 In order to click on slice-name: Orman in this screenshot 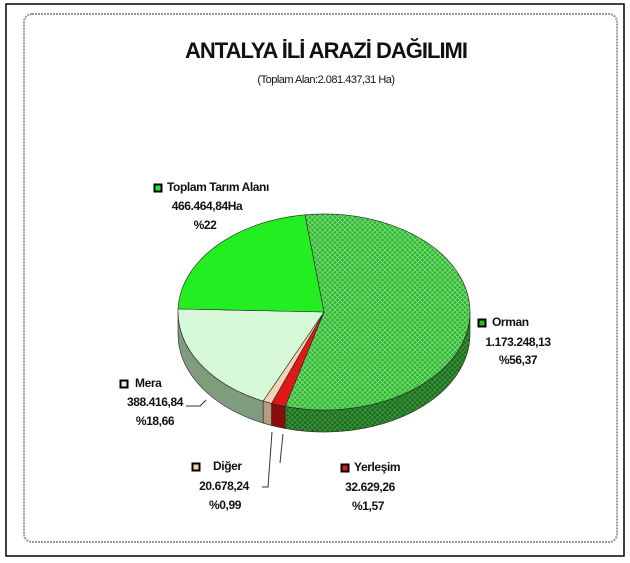, I will do `click(510, 322)`.